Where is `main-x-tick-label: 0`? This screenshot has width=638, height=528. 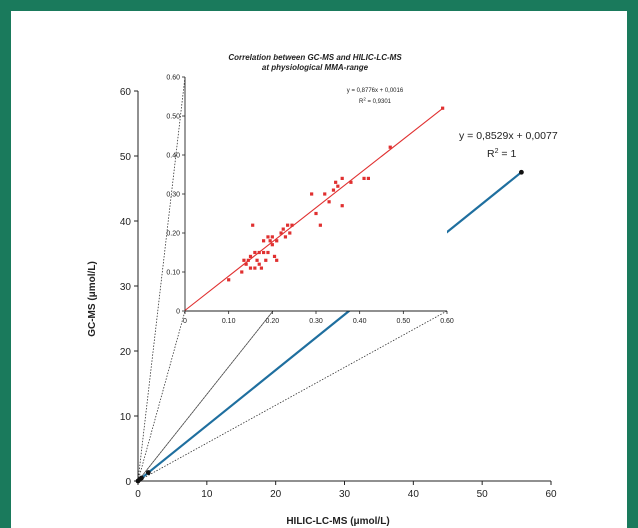 main-x-tick-label: 0 is located at coordinates (138, 494).